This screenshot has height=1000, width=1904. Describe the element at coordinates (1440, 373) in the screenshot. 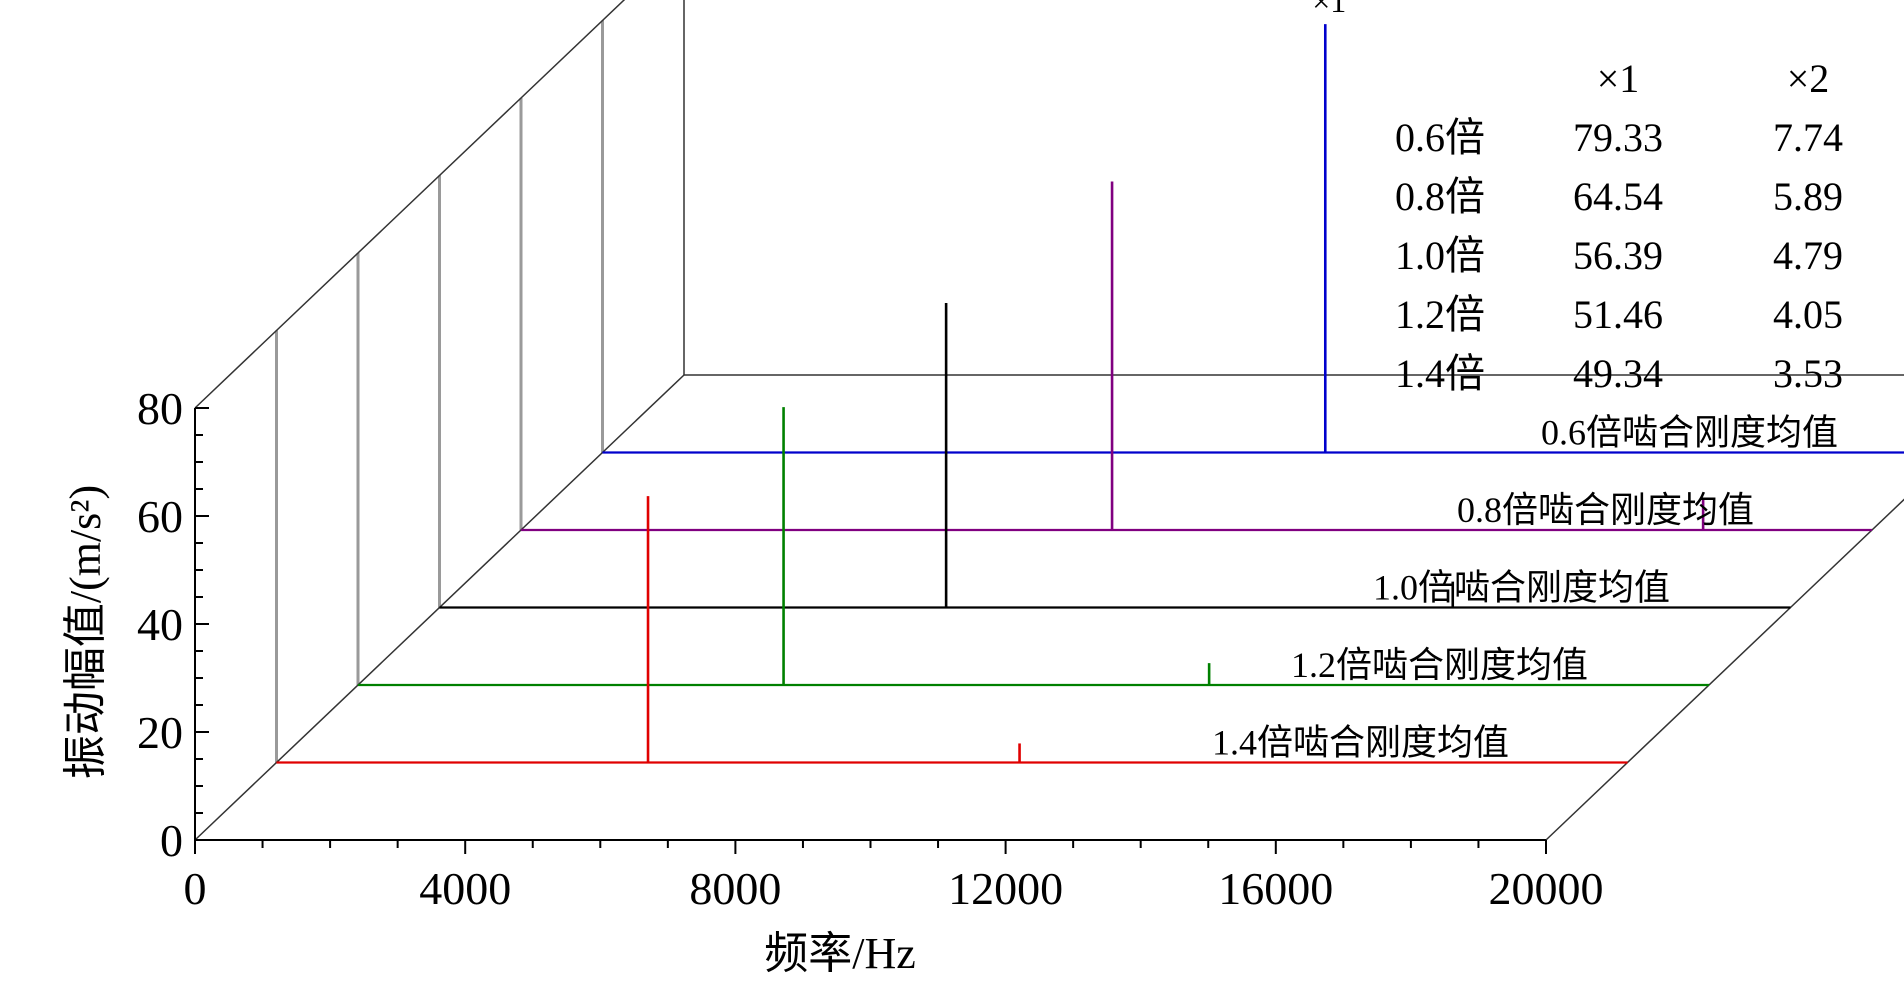

I see `table-cell: 1.4倍` at that location.